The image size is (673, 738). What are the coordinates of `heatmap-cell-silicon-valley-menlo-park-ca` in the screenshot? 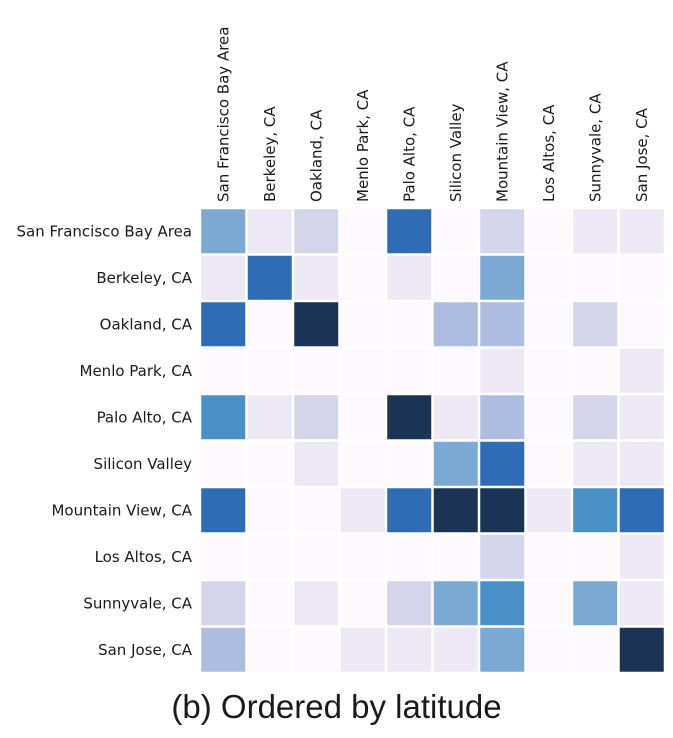 It's located at (362, 463).